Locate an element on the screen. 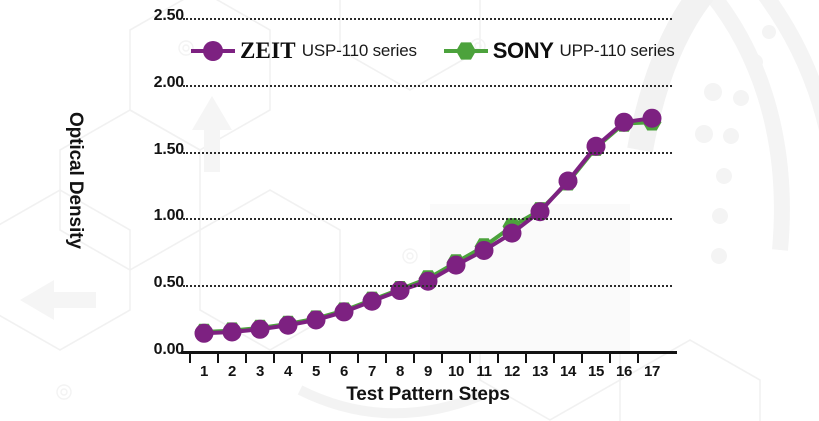 The width and height of the screenshot is (819, 421). legend-entry-zeit: ZEIT USP-110 series is located at coordinates (303, 51).